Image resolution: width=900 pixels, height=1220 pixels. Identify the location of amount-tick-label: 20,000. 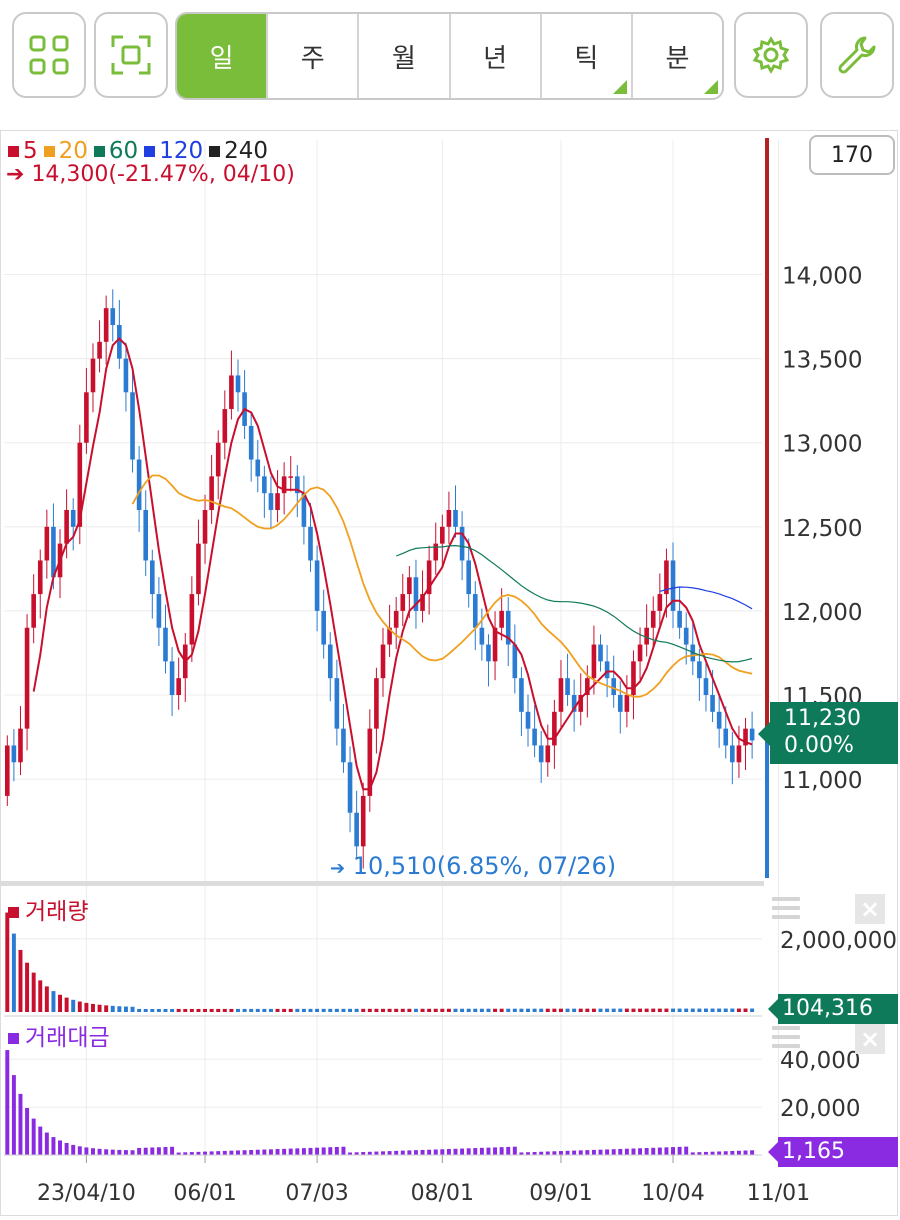
(820, 1109).